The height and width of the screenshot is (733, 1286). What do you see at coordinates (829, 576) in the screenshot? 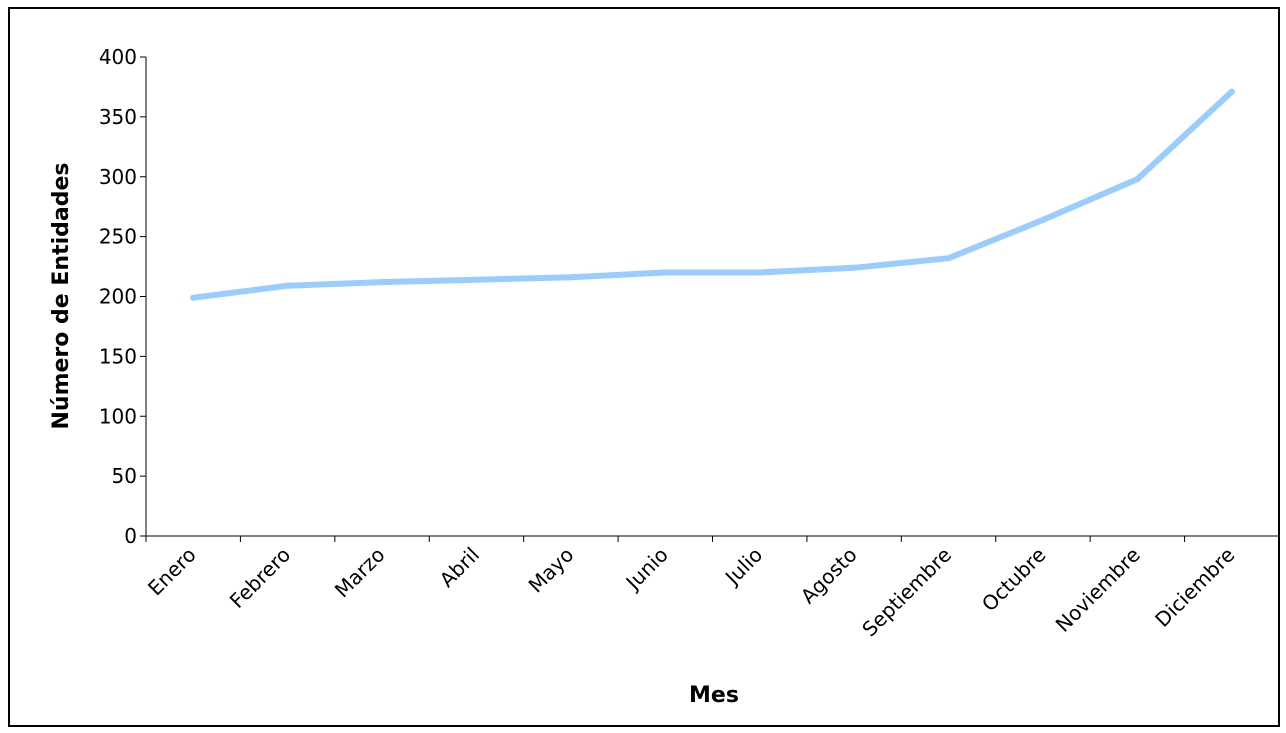
I see `x-tick-label: Agosto` at bounding box center [829, 576].